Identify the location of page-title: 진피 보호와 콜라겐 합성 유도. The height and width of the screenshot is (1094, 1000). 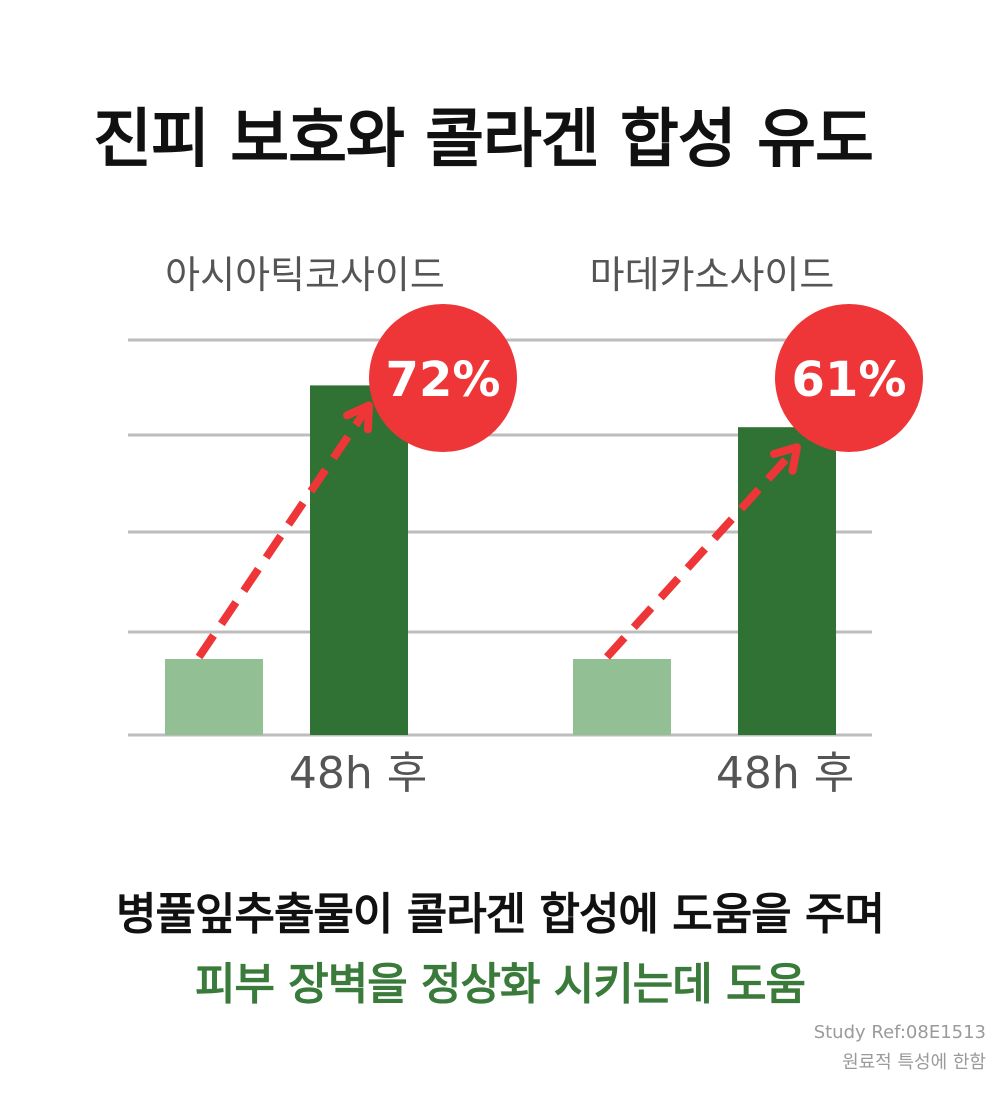
(483, 140).